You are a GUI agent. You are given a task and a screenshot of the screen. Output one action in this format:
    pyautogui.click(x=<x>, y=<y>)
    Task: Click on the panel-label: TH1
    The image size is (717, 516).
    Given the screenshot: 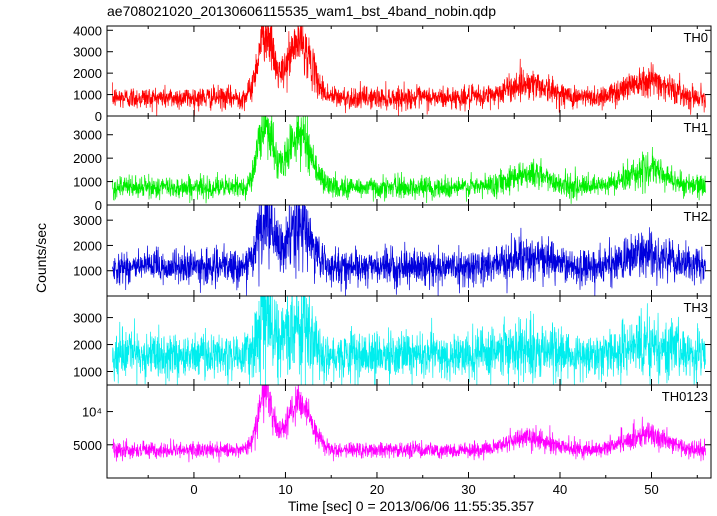 What is the action you would take?
    pyautogui.click(x=695, y=127)
    